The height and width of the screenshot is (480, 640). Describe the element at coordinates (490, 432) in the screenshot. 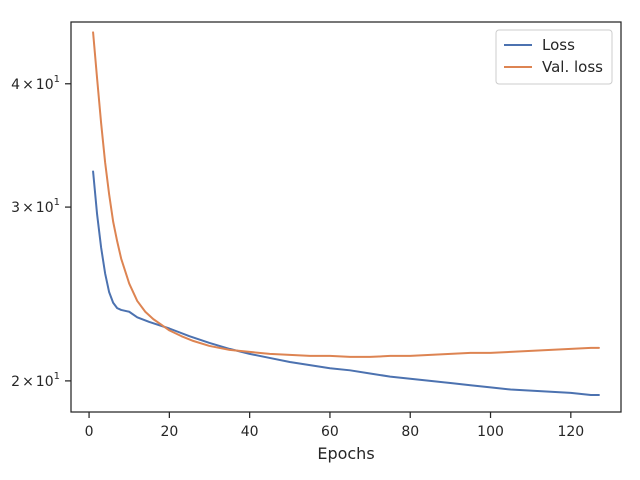

I see `x-tick-label: 100` at that location.